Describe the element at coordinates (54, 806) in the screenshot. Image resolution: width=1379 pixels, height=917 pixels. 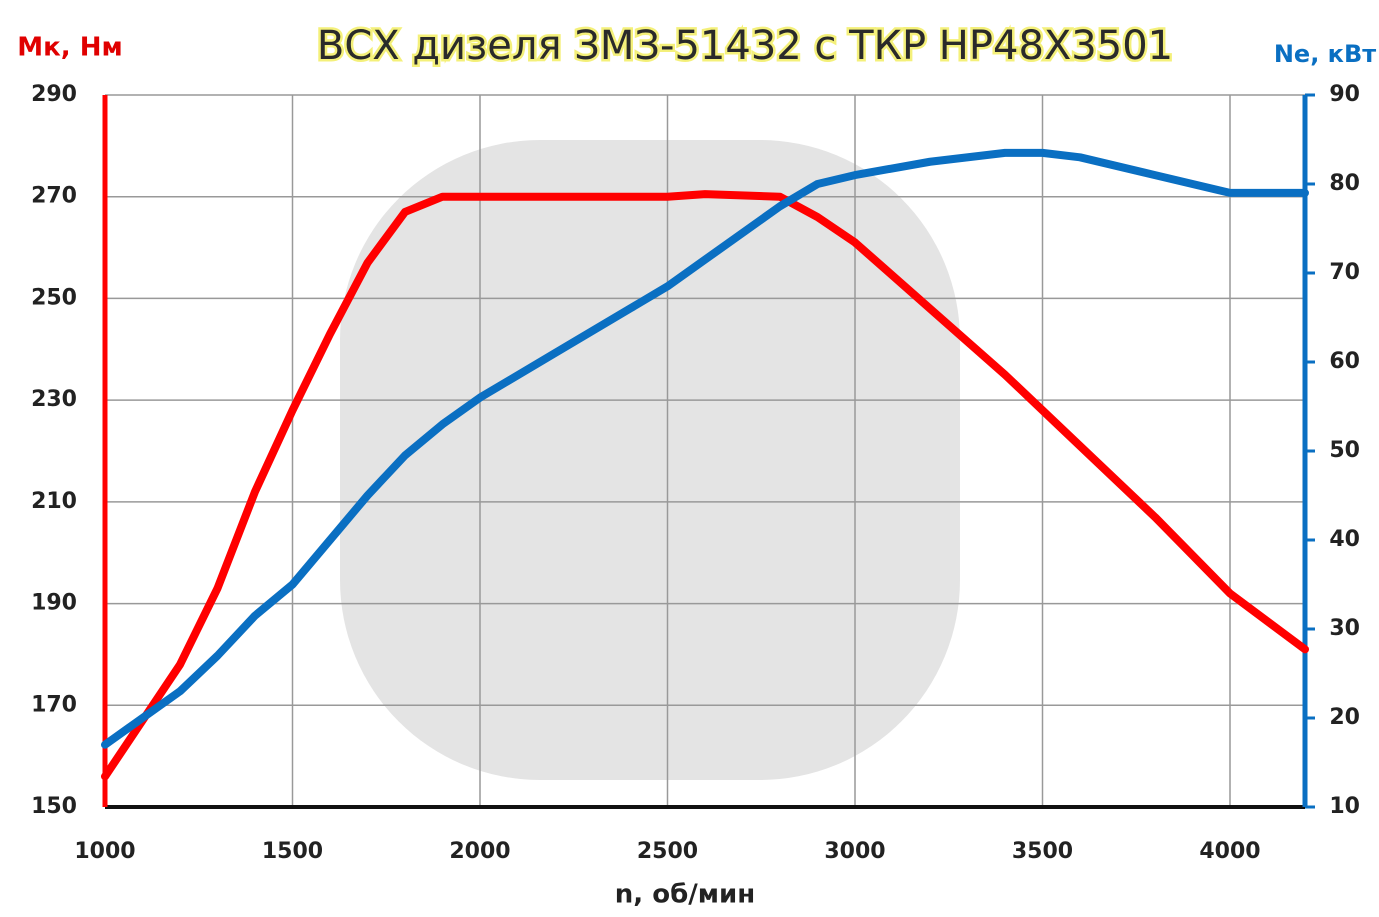
I see `y-tick-label: 150` at that location.